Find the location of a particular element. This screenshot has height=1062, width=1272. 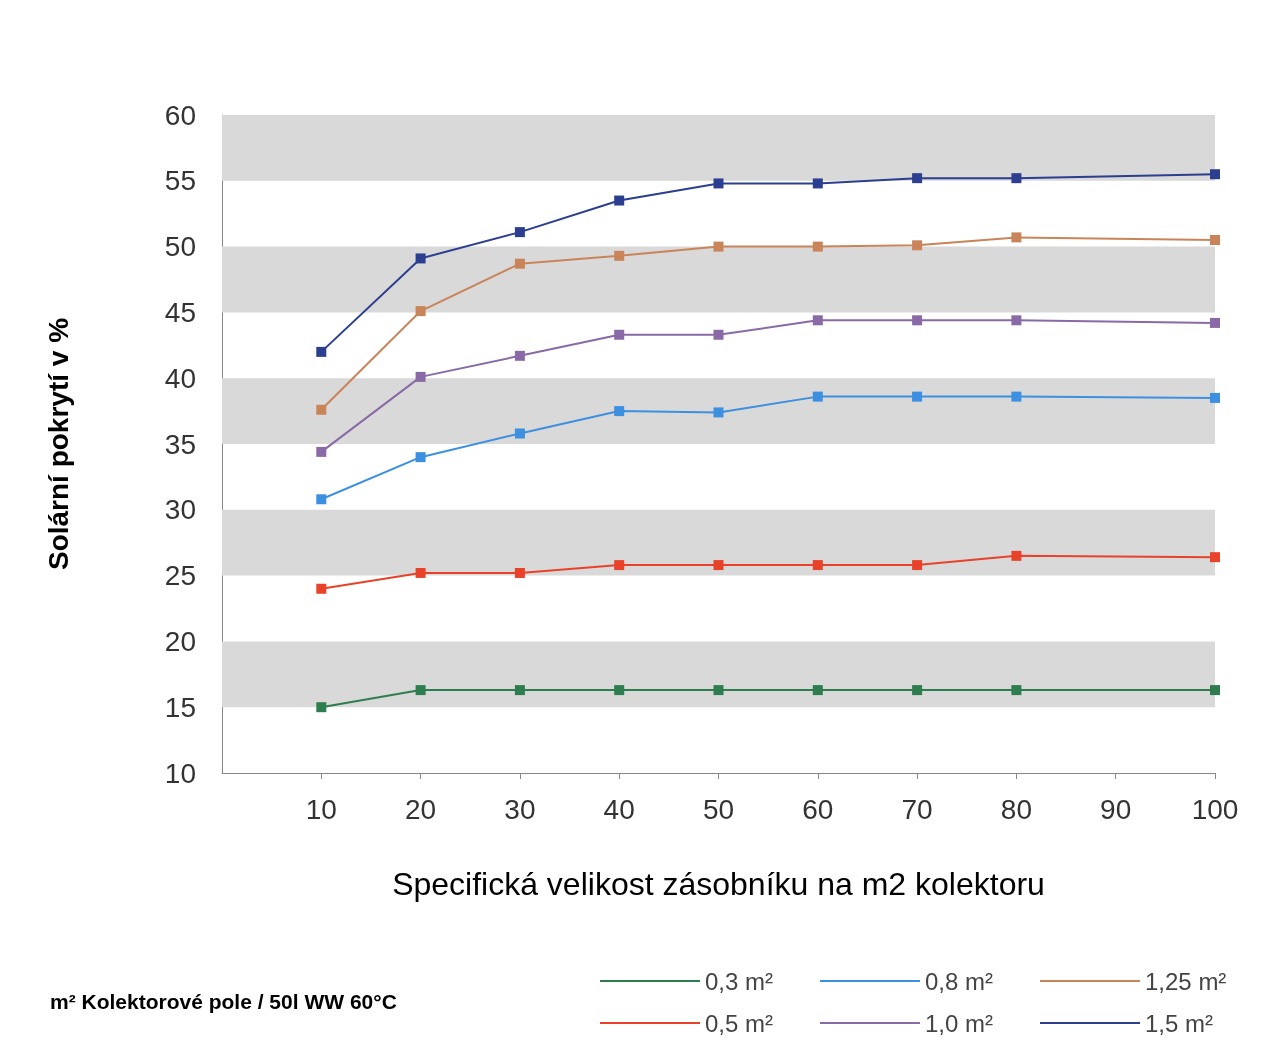

x-axis-title: Specifická velikost zásobníku na m2 kolektoru is located at coordinates (718, 884).